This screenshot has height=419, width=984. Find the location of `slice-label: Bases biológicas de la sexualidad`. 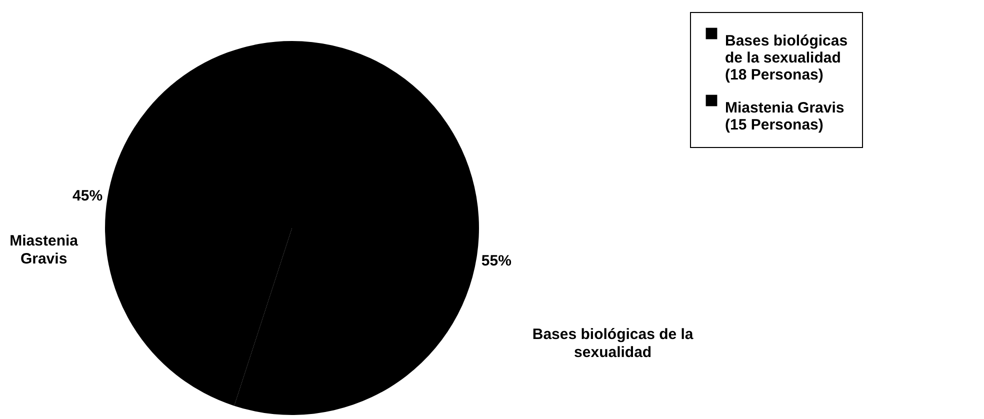

slice-label: Bases biológicas de la sexualidad is located at coordinates (613, 343).